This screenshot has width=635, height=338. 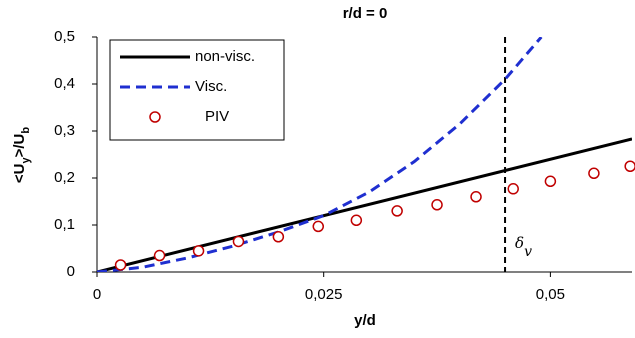 I want to click on y-axis-label: <Uy>/Ub, so click(x=21, y=155).